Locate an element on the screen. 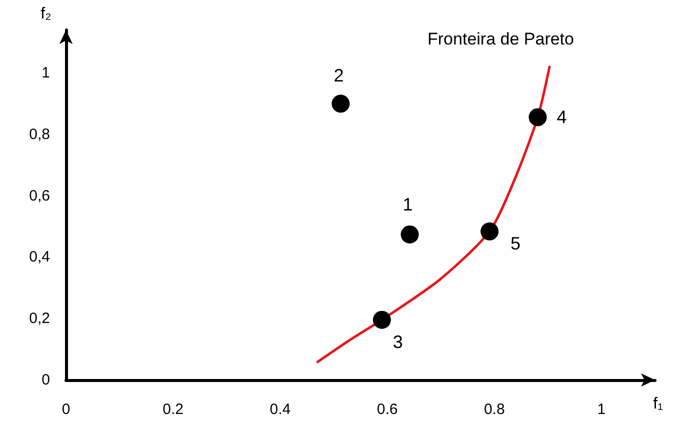  y-tick-label: 0 is located at coordinates (46, 380).